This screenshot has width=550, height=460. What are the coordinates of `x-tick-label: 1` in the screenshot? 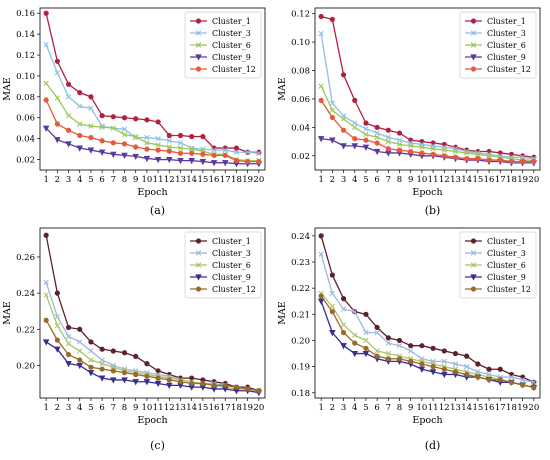 It's located at (45, 180).